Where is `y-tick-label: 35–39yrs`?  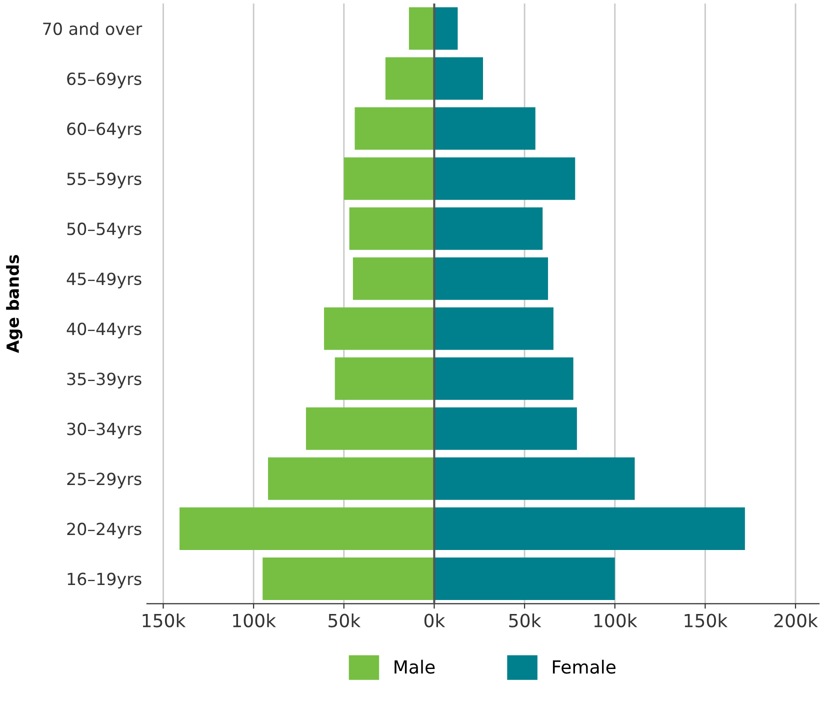 y-tick-label: 35–39yrs is located at coordinates (104, 380).